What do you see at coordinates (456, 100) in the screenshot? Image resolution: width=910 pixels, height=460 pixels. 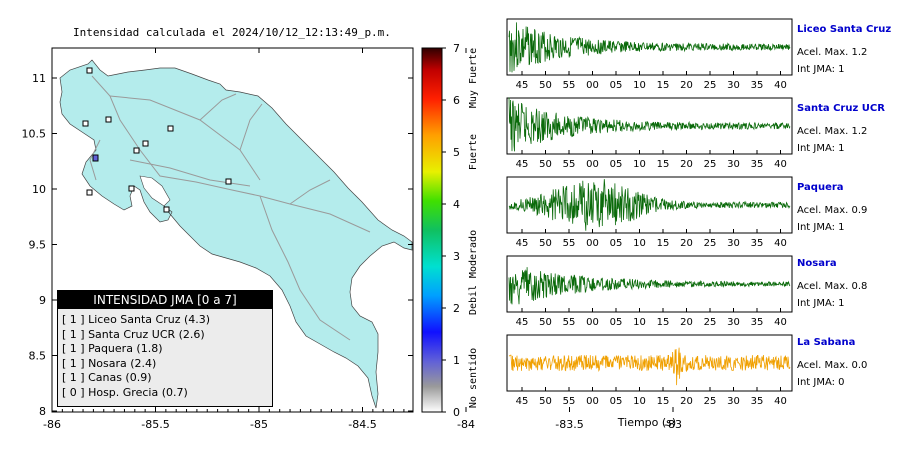 I see `colorbar-tick-label: 6` at bounding box center [456, 100].